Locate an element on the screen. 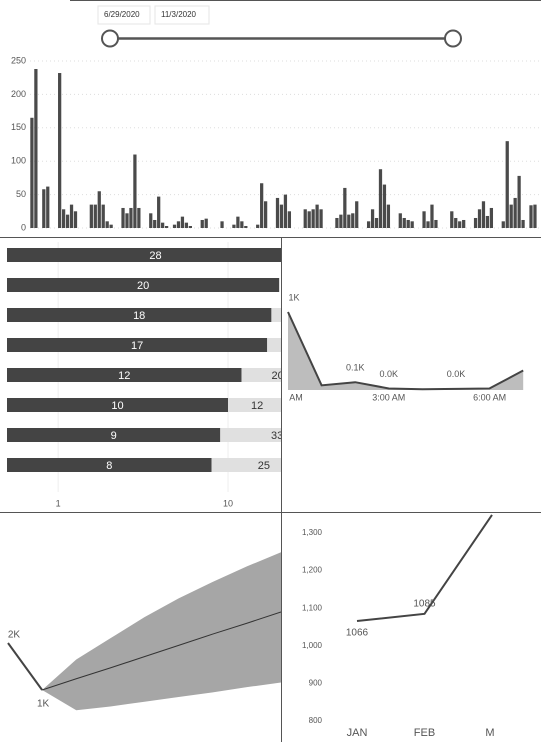 This screenshot has width=541, height=742. data-label: 10 is located at coordinates (117, 406).